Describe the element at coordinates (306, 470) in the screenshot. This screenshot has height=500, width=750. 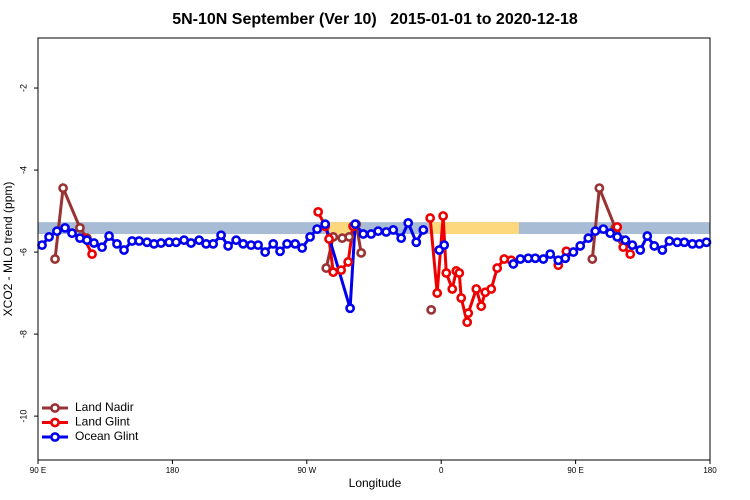
I see `x-tick-label: 90 W` at that location.